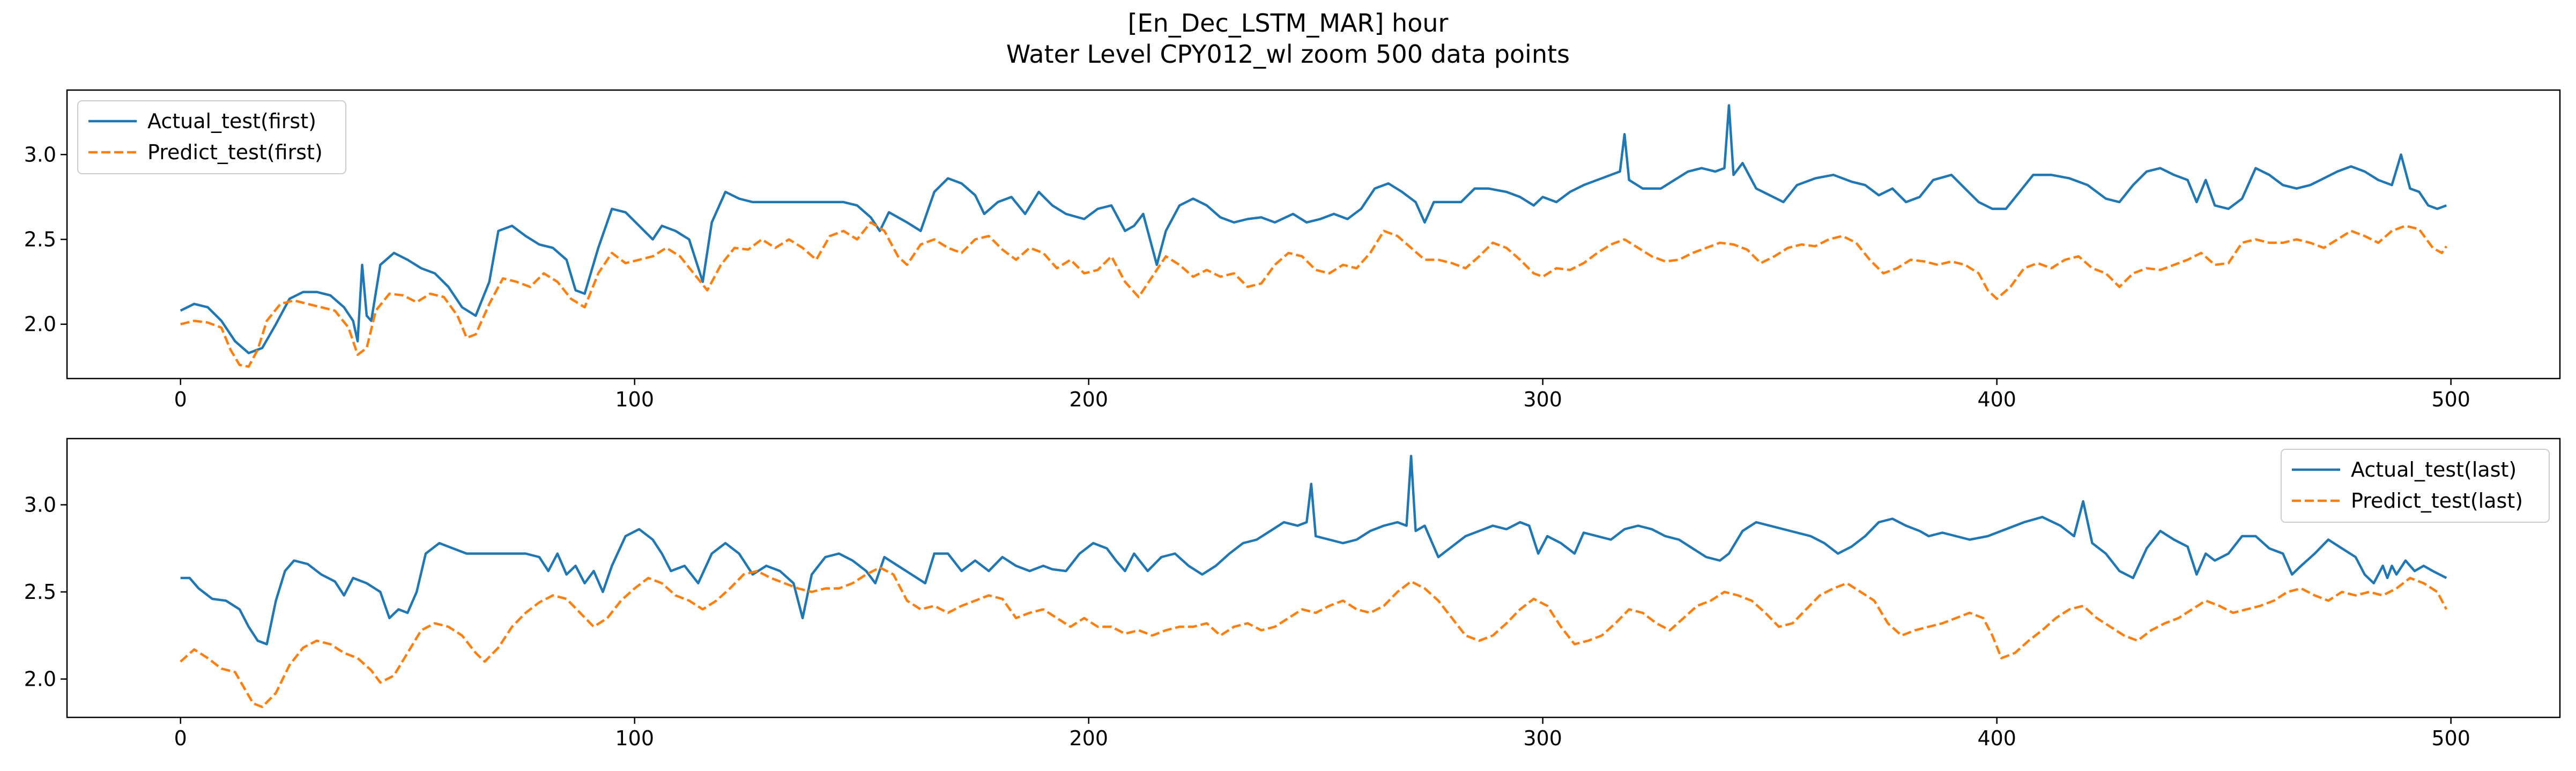  What do you see at coordinates (2433, 469) in the screenshot?
I see `legend-label: Actual_test(last)` at bounding box center [2433, 469].